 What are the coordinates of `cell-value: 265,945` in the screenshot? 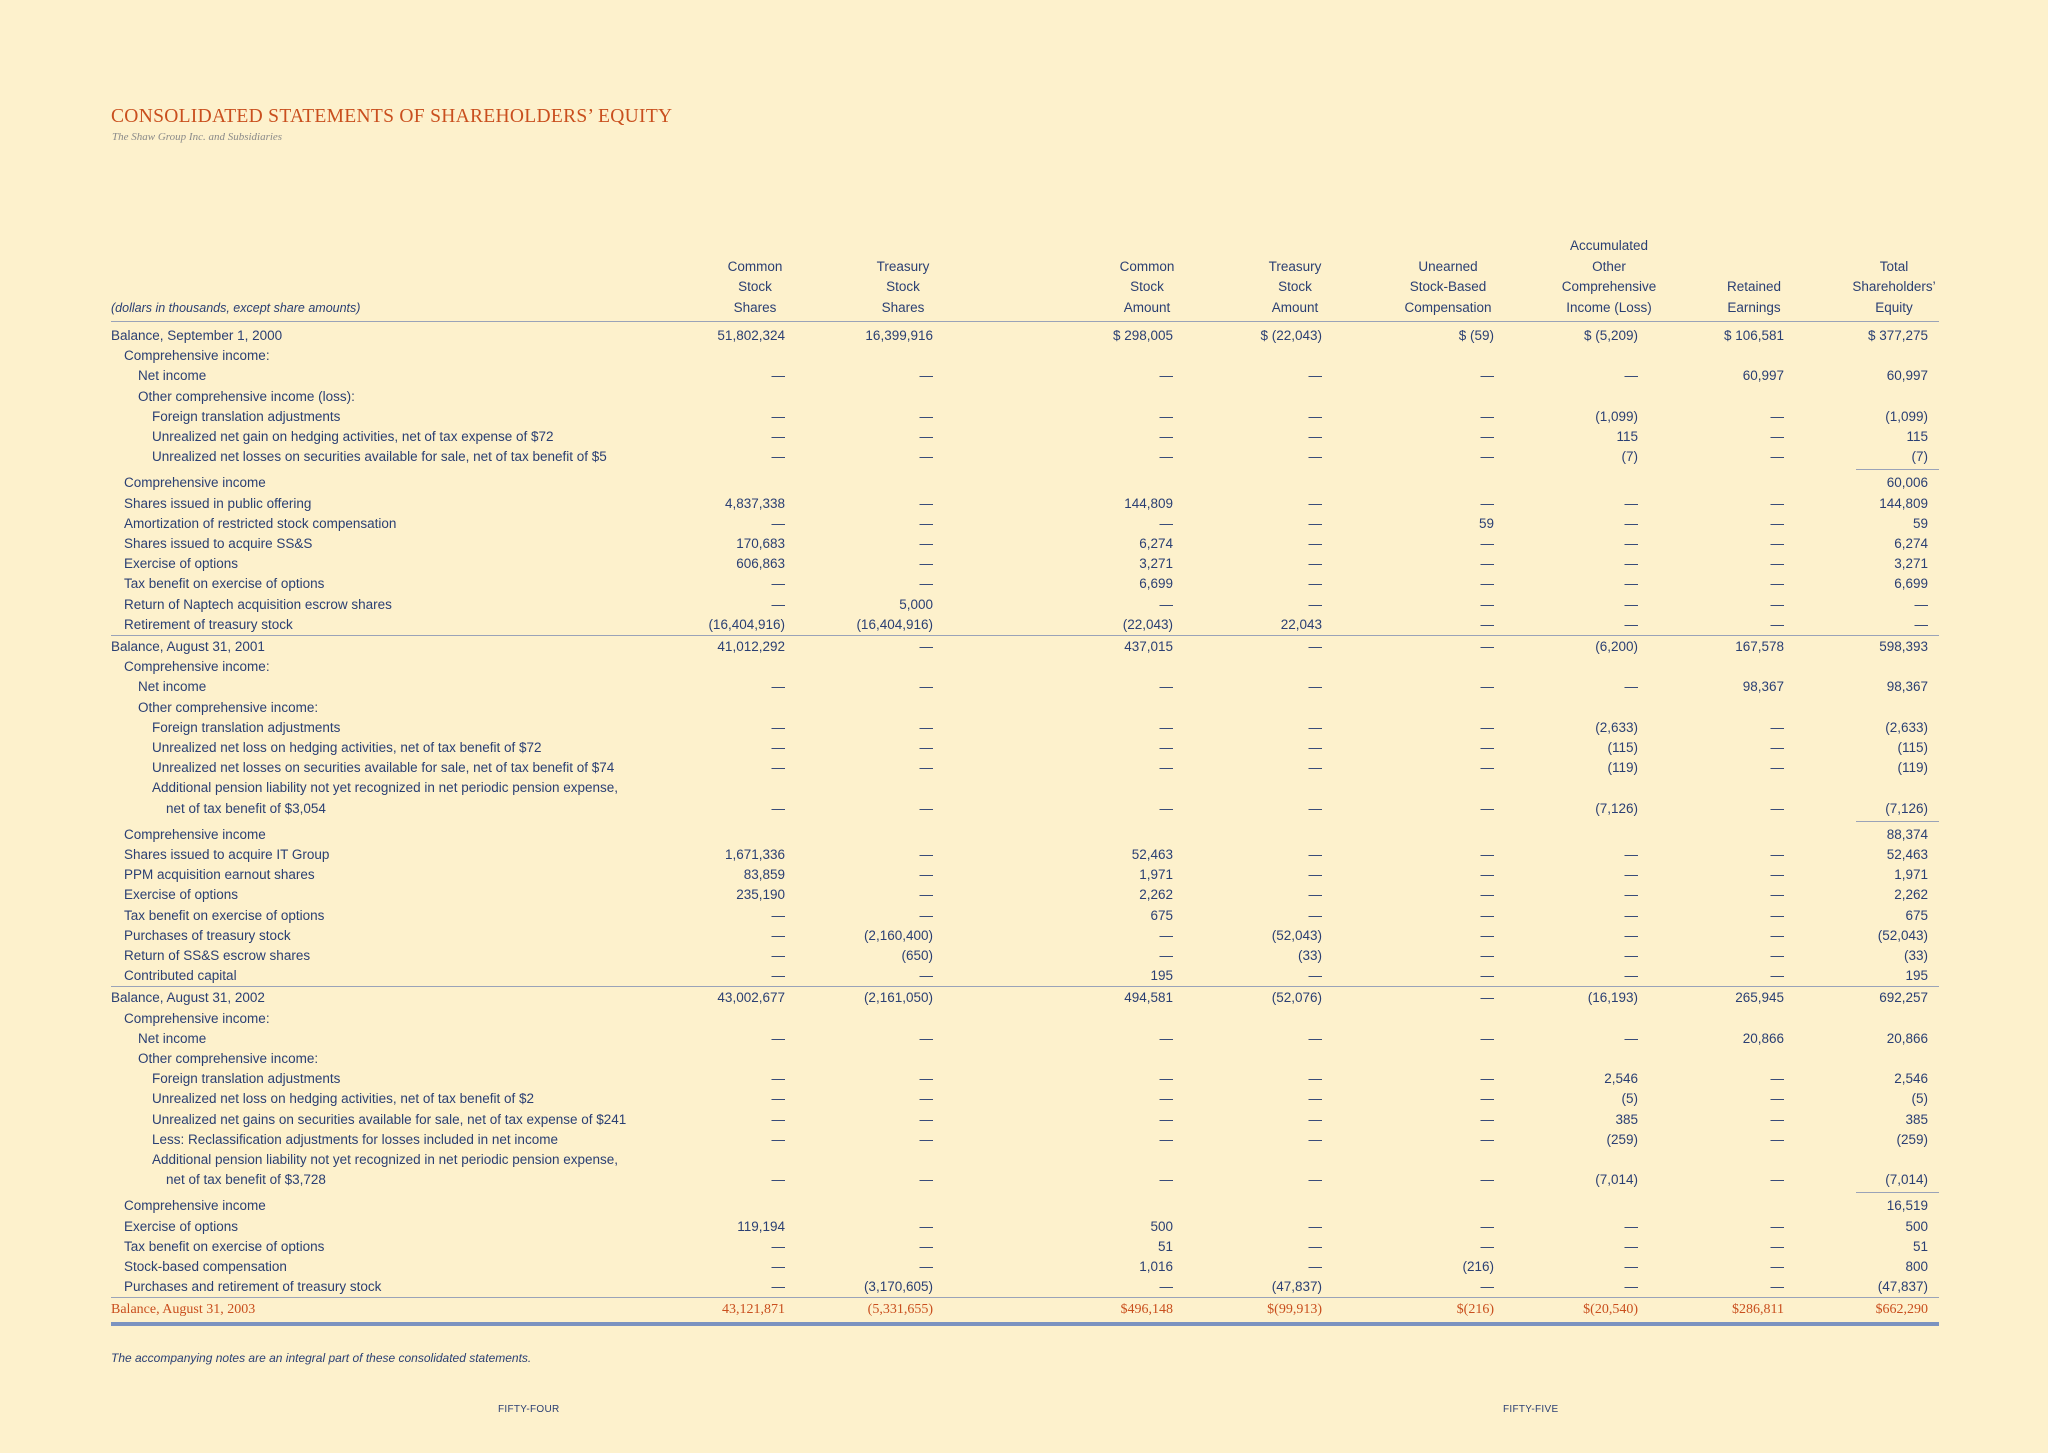 It's located at (1759, 998).